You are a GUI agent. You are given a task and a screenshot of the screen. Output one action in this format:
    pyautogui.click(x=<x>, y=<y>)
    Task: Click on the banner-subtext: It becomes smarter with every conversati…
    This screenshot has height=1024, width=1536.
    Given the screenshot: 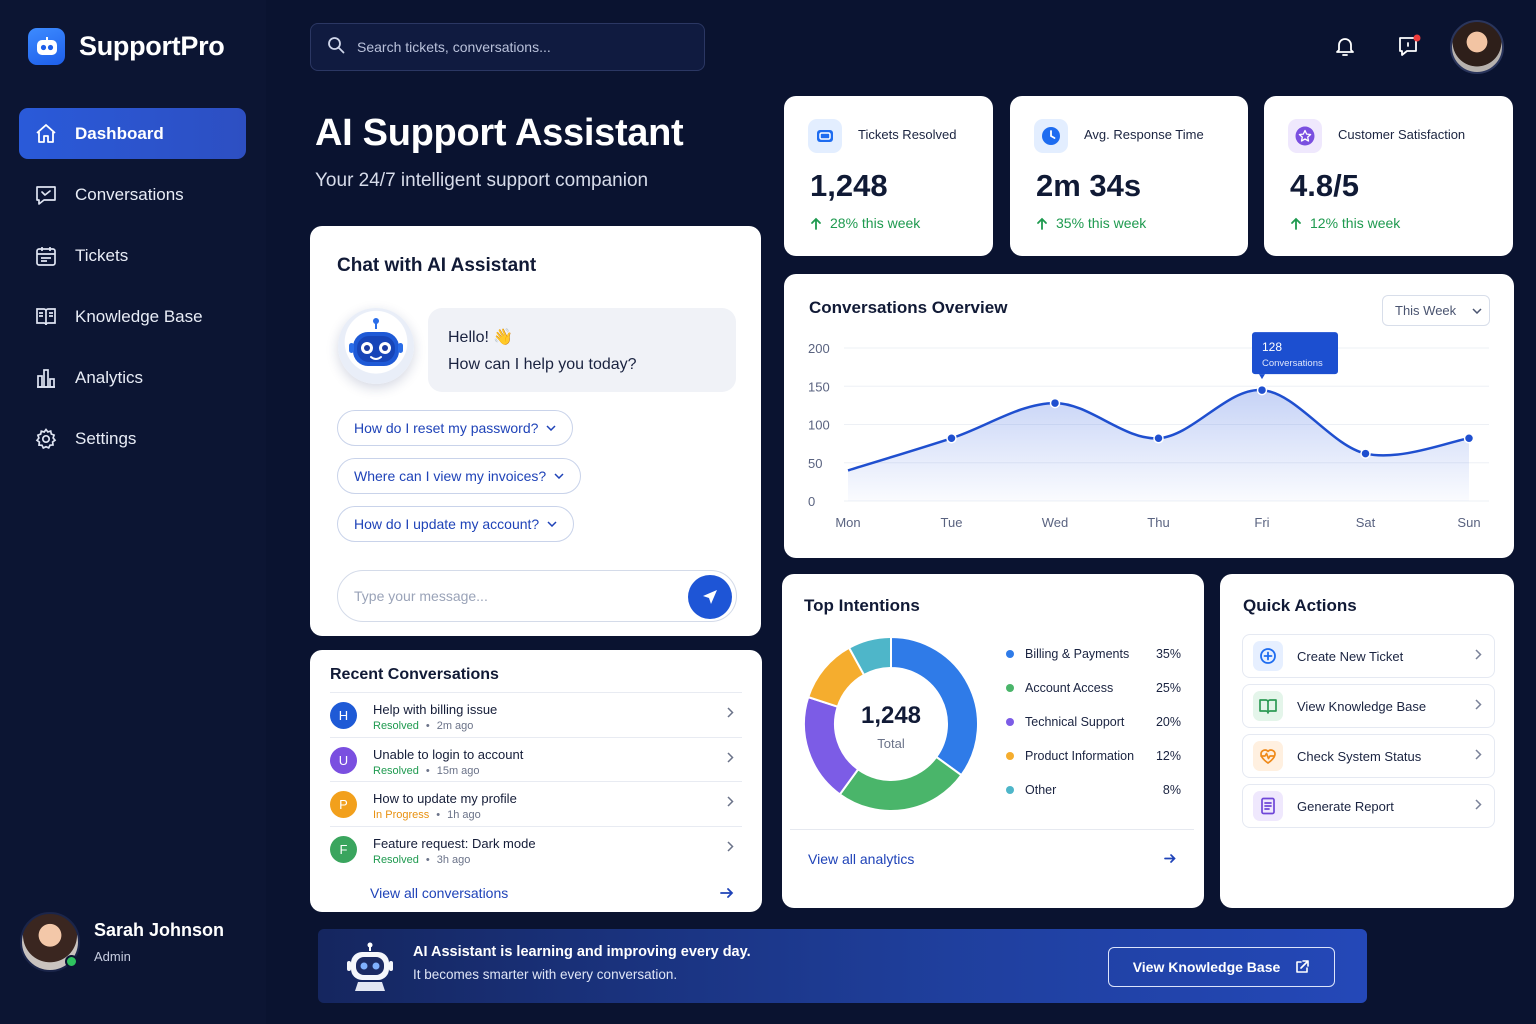 What is the action you would take?
    pyautogui.click(x=545, y=974)
    